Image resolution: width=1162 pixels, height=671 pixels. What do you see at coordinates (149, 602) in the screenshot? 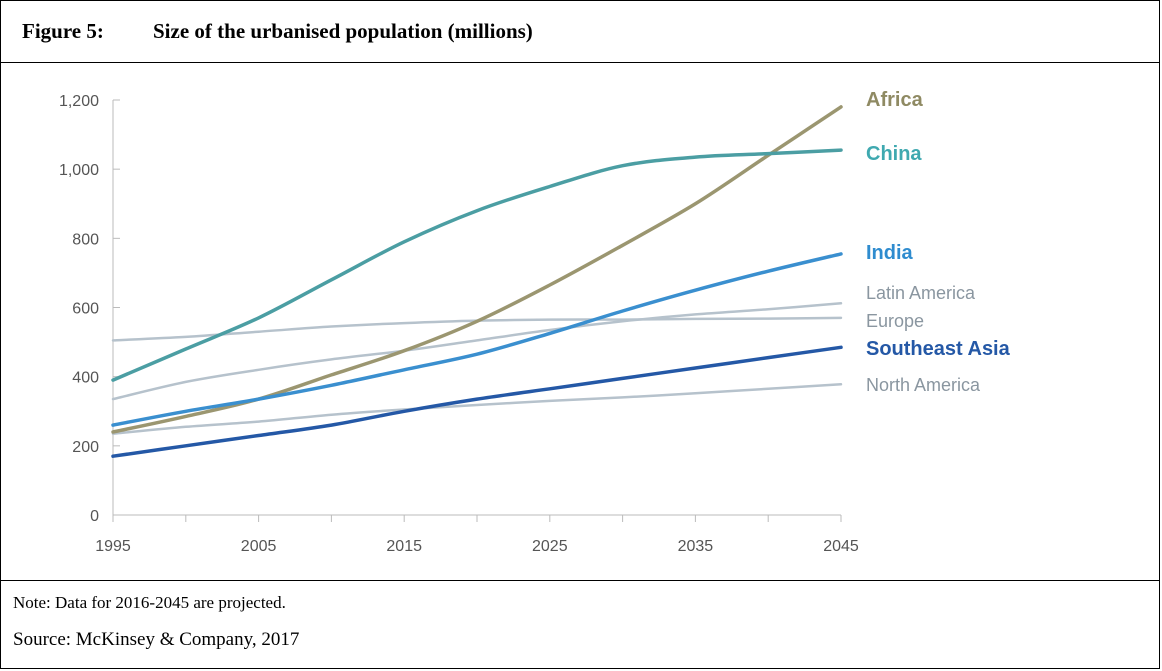
I see `footnote-note: Note: Data for 2016-2045 are projected.` at bounding box center [149, 602].